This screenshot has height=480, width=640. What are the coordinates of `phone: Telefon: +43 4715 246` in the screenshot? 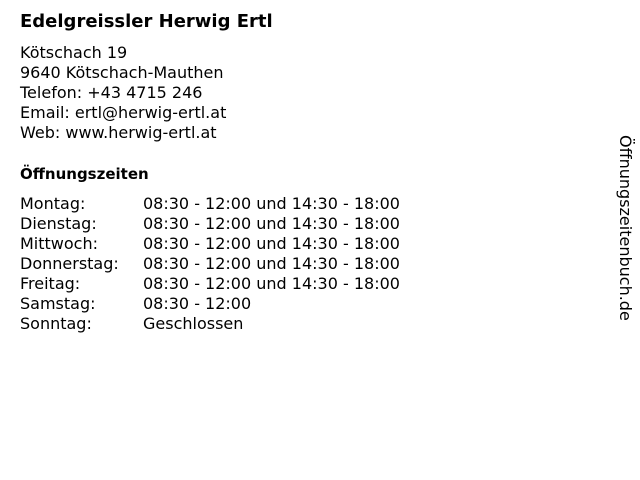 It's located at (111, 92).